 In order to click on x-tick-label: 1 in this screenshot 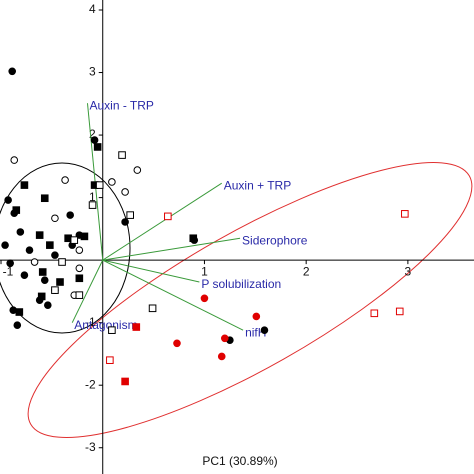, I will do `click(204, 271)`.